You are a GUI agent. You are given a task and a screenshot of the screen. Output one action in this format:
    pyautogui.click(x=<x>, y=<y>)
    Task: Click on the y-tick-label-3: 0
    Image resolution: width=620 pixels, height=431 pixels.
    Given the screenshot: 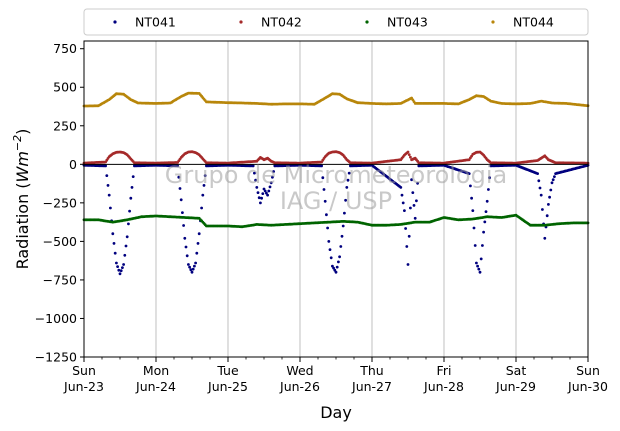 What is the action you would take?
    pyautogui.click(x=73, y=164)
    